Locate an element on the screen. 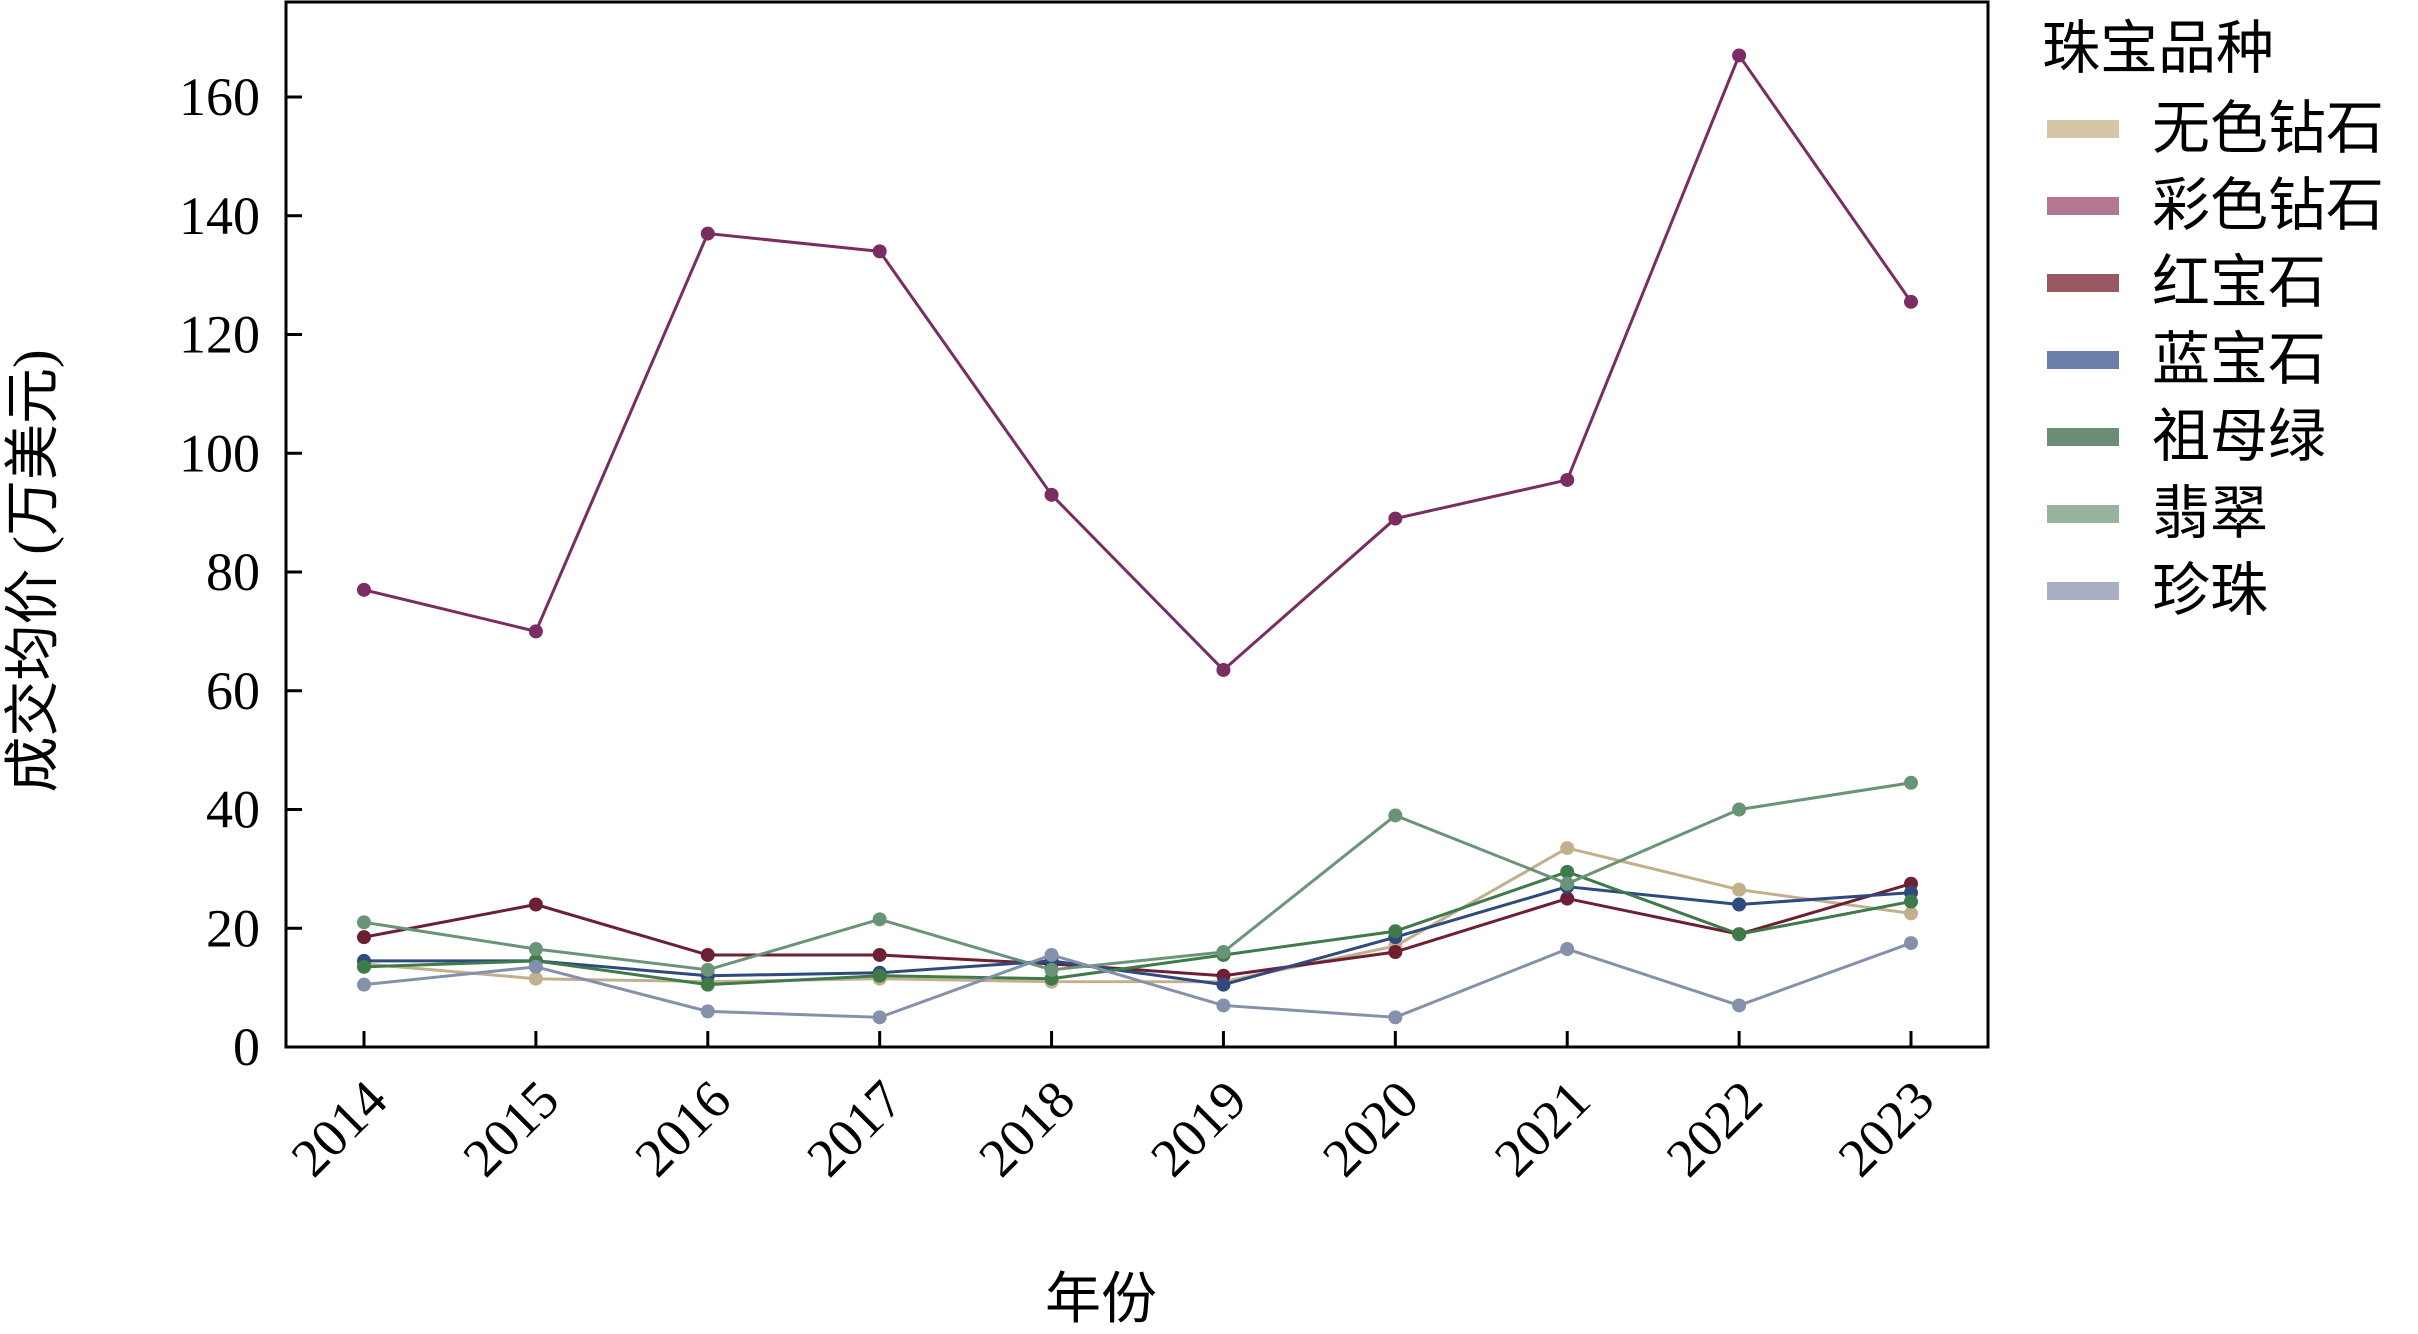 Image resolution: width=2418 pixels, height=1334 pixels. y-tick-label: 120 is located at coordinates (219, 335).